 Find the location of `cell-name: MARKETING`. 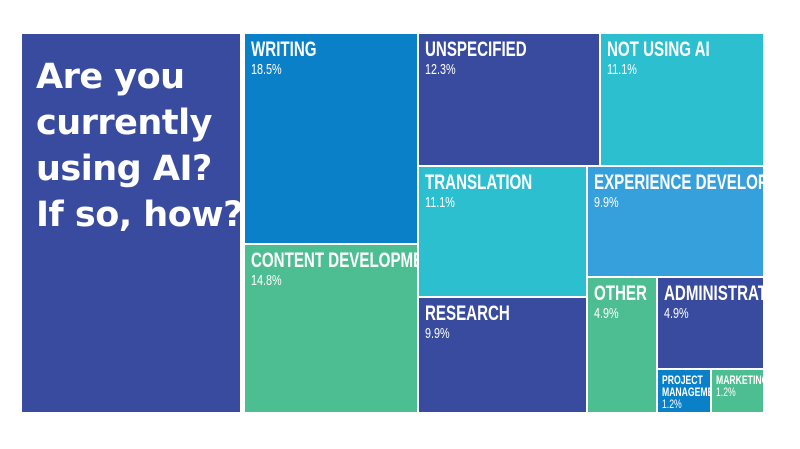

cell-name: MARKETING is located at coordinates (739, 380).